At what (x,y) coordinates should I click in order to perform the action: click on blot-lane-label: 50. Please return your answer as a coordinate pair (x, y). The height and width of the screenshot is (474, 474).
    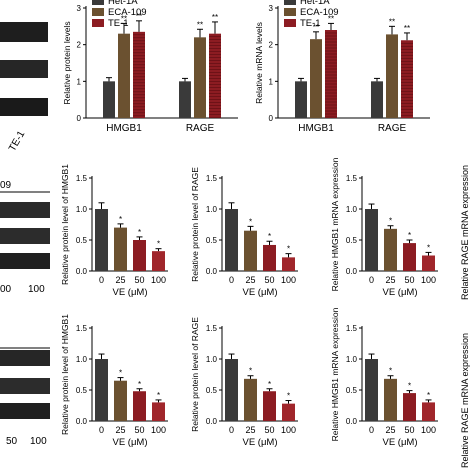
    Looking at the image, I should click on (12, 441).